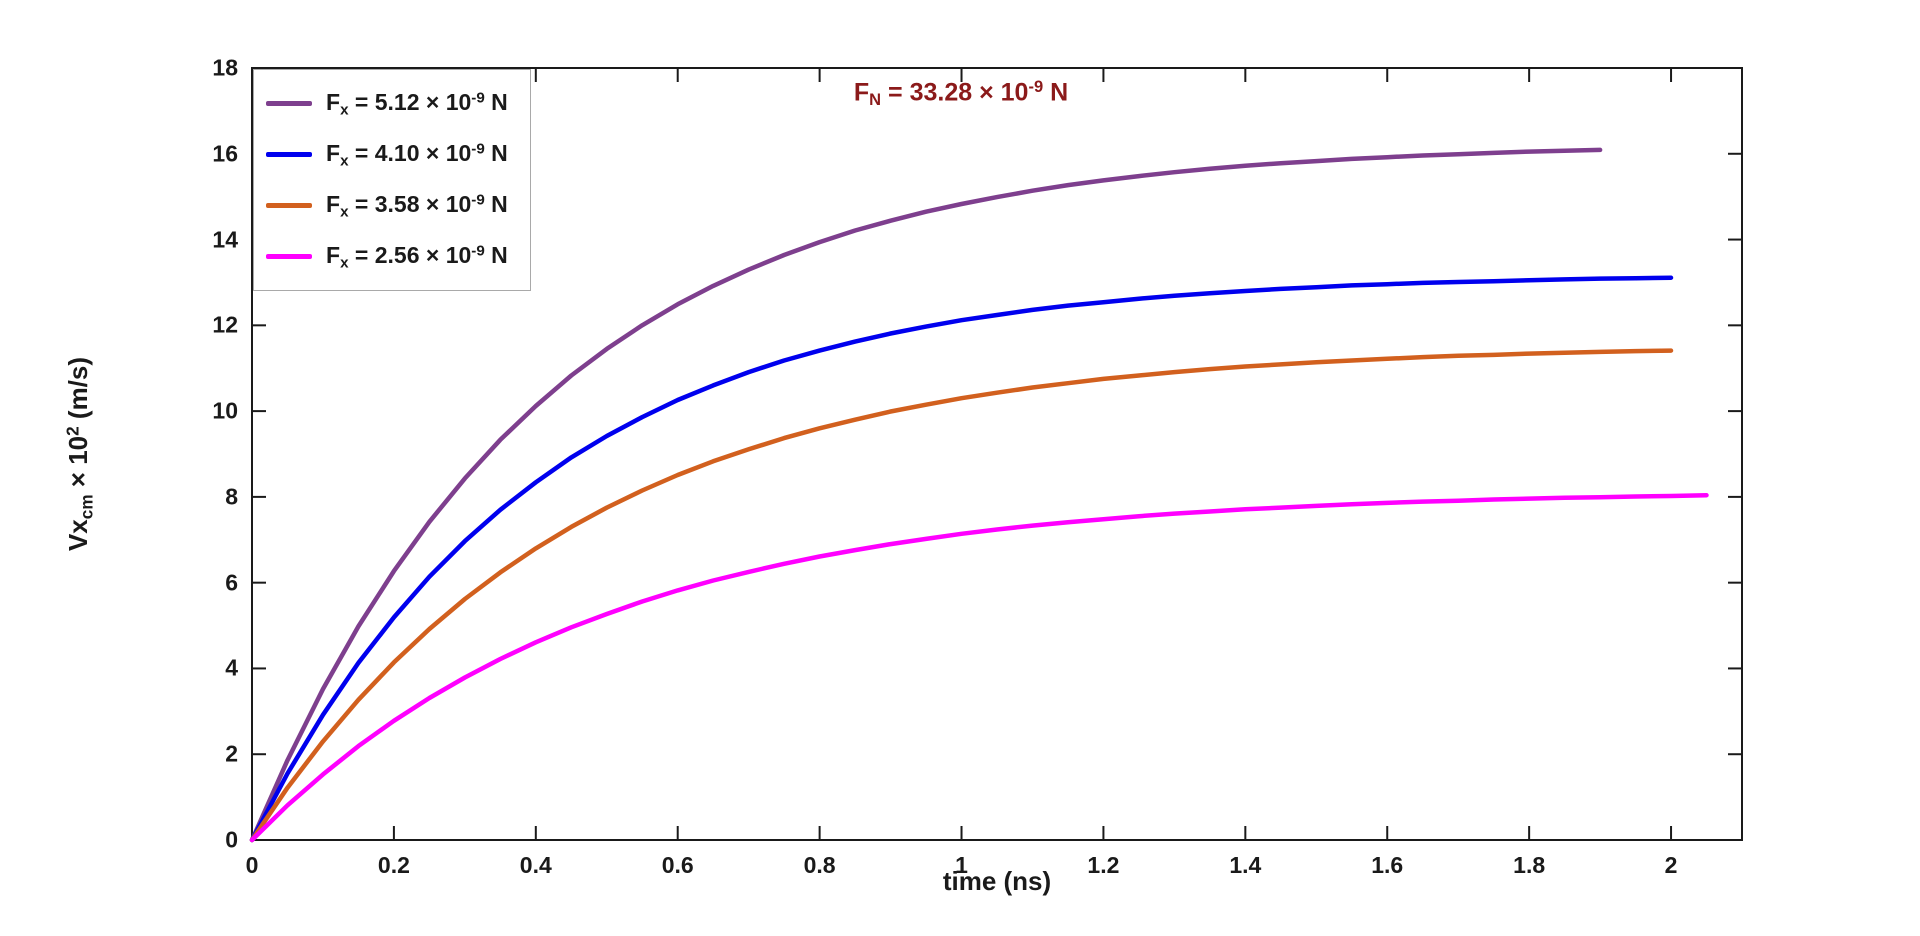  What do you see at coordinates (79, 454) in the screenshot?
I see `y-axis-label: Vxcm × 102 (m/s)` at bounding box center [79, 454].